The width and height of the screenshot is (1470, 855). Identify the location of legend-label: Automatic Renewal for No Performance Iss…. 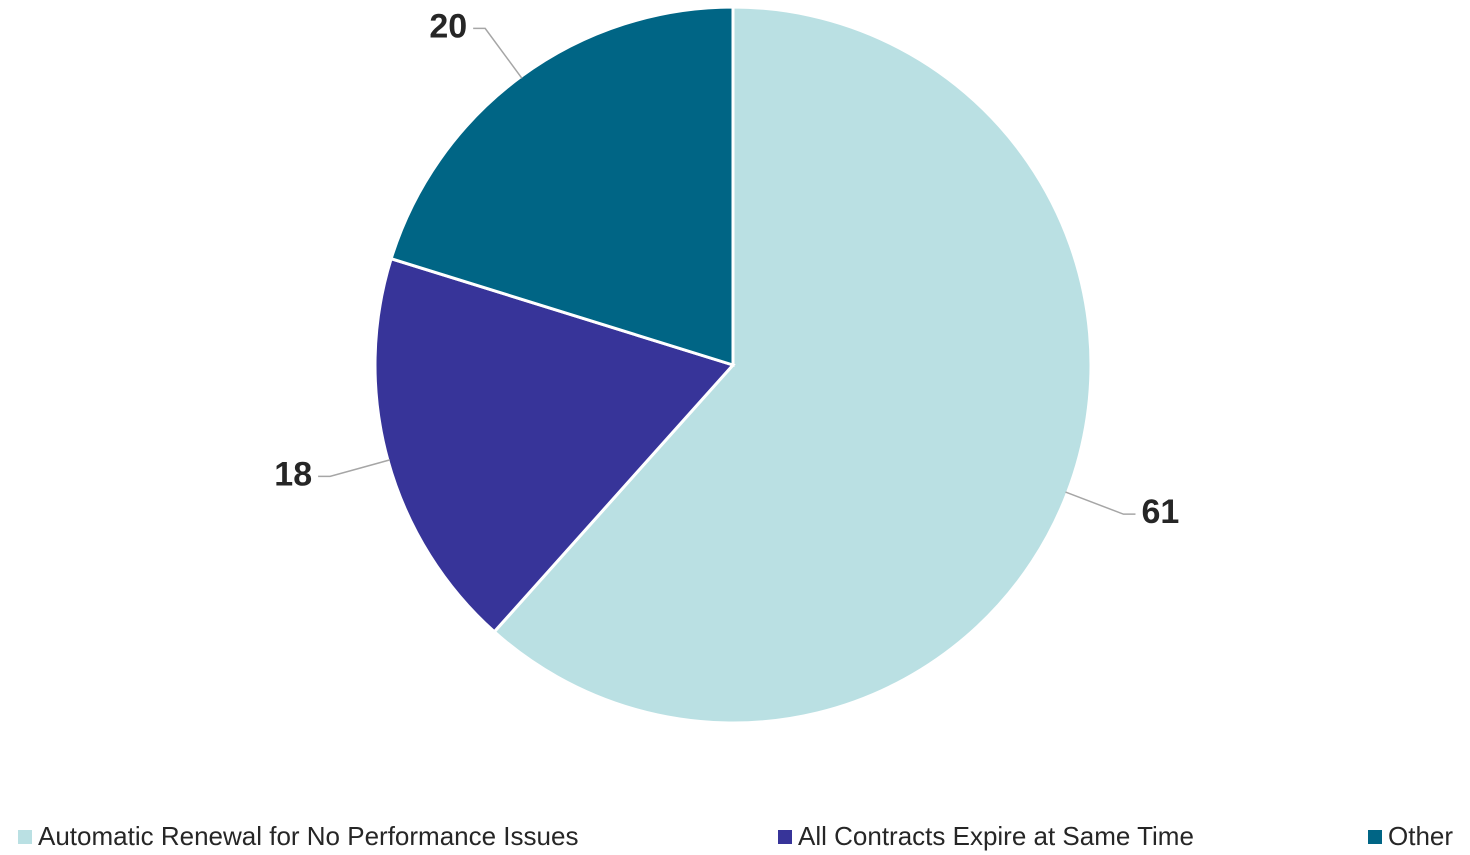
(308, 836).